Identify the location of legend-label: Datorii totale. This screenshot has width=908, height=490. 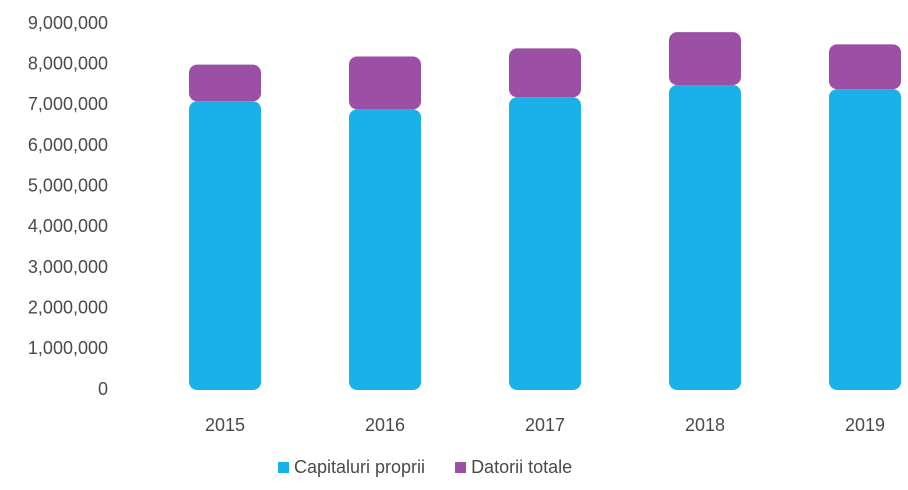
(521, 467).